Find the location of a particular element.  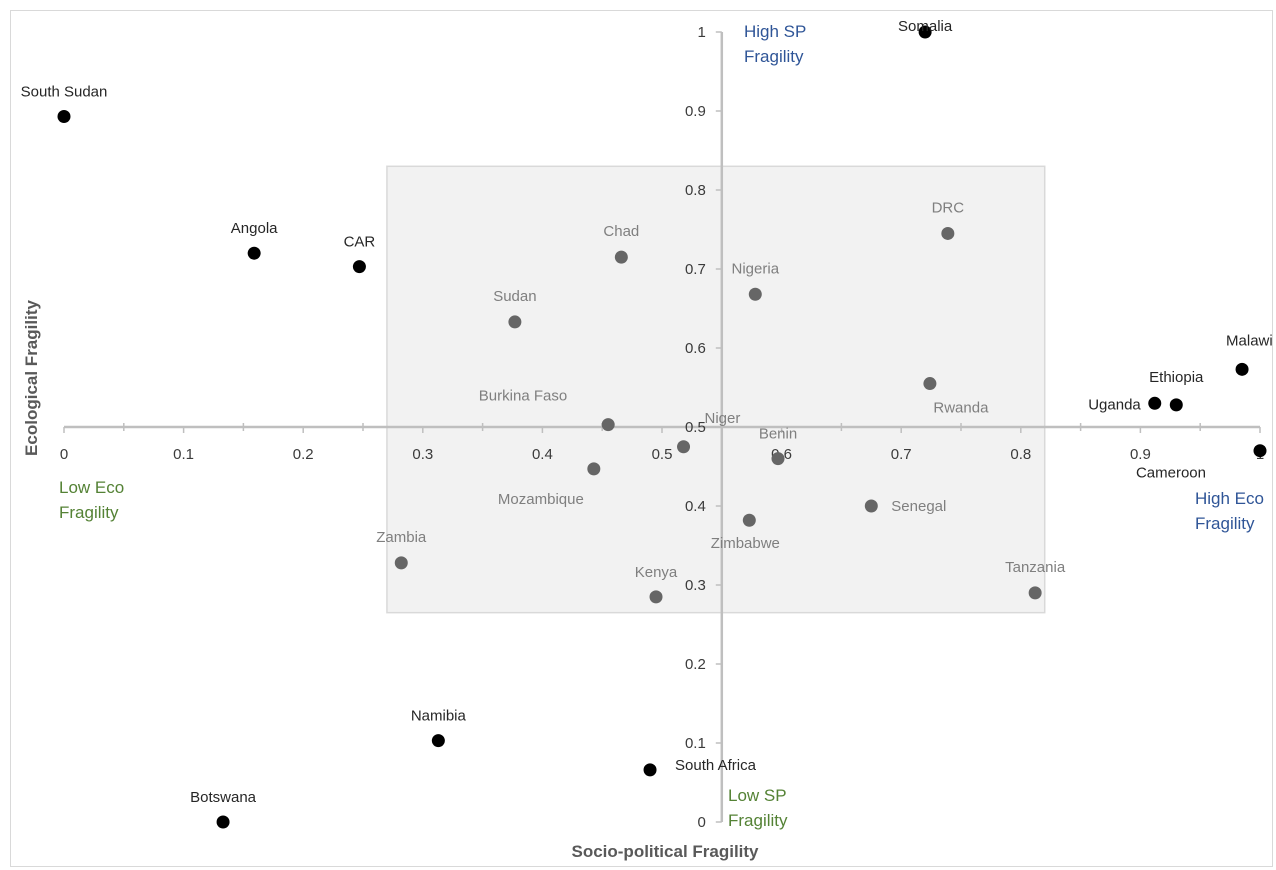

point-label-mozambique: Mozambique is located at coordinates (541, 499).